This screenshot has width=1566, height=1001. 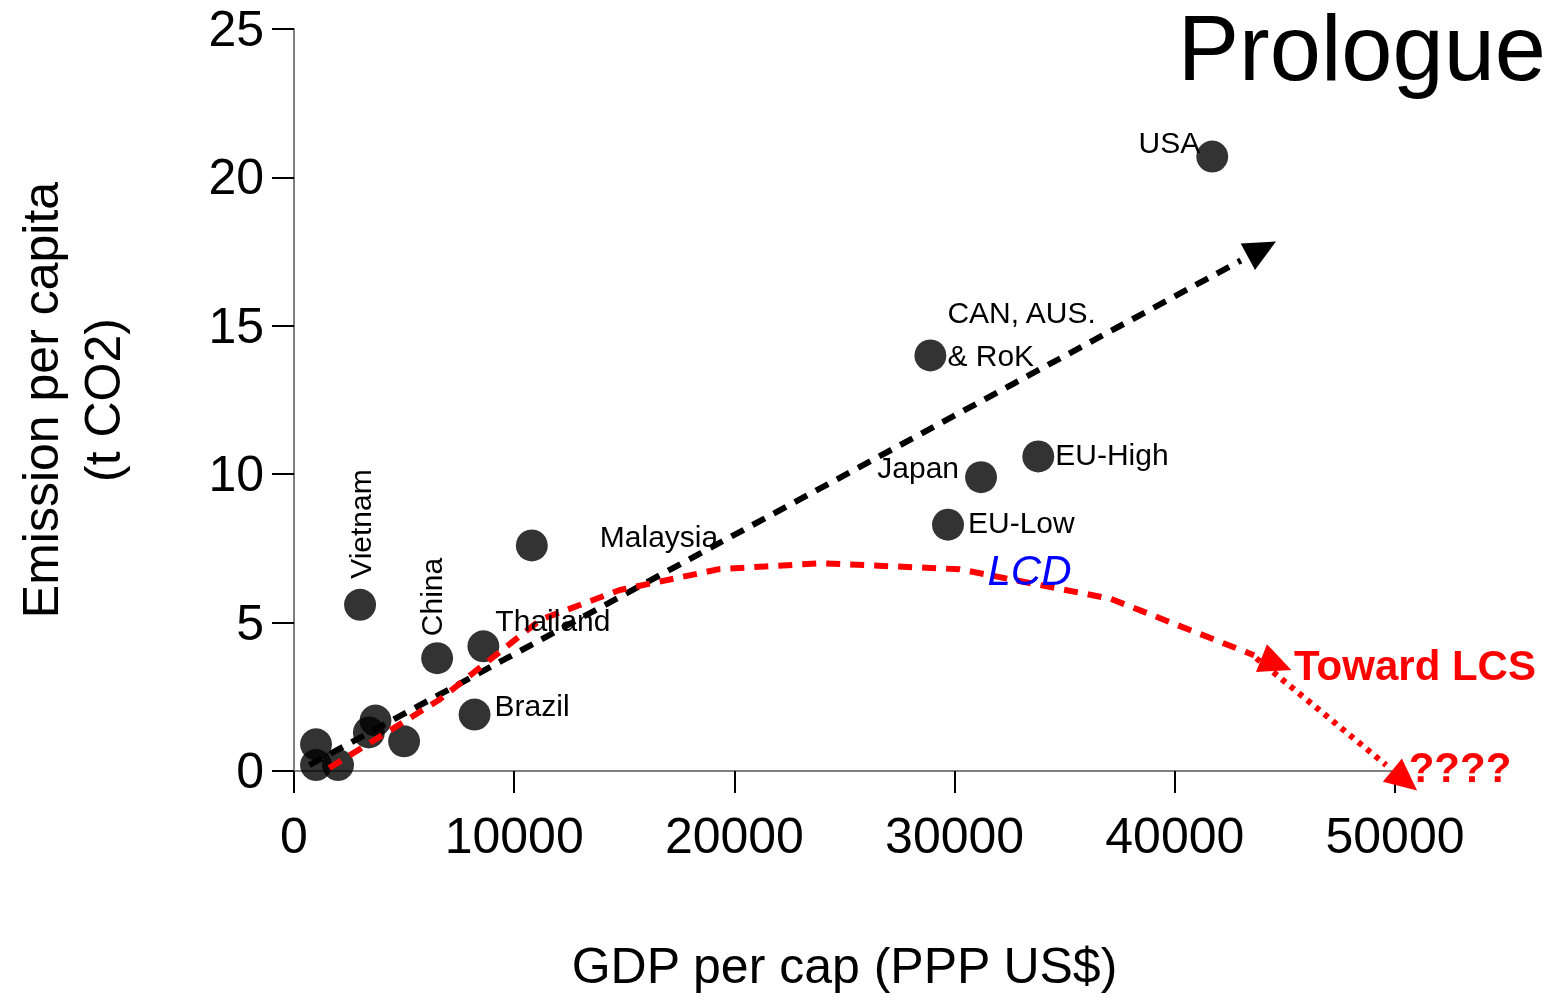 I want to click on x-tick-label: 10000, so click(x=514, y=836).